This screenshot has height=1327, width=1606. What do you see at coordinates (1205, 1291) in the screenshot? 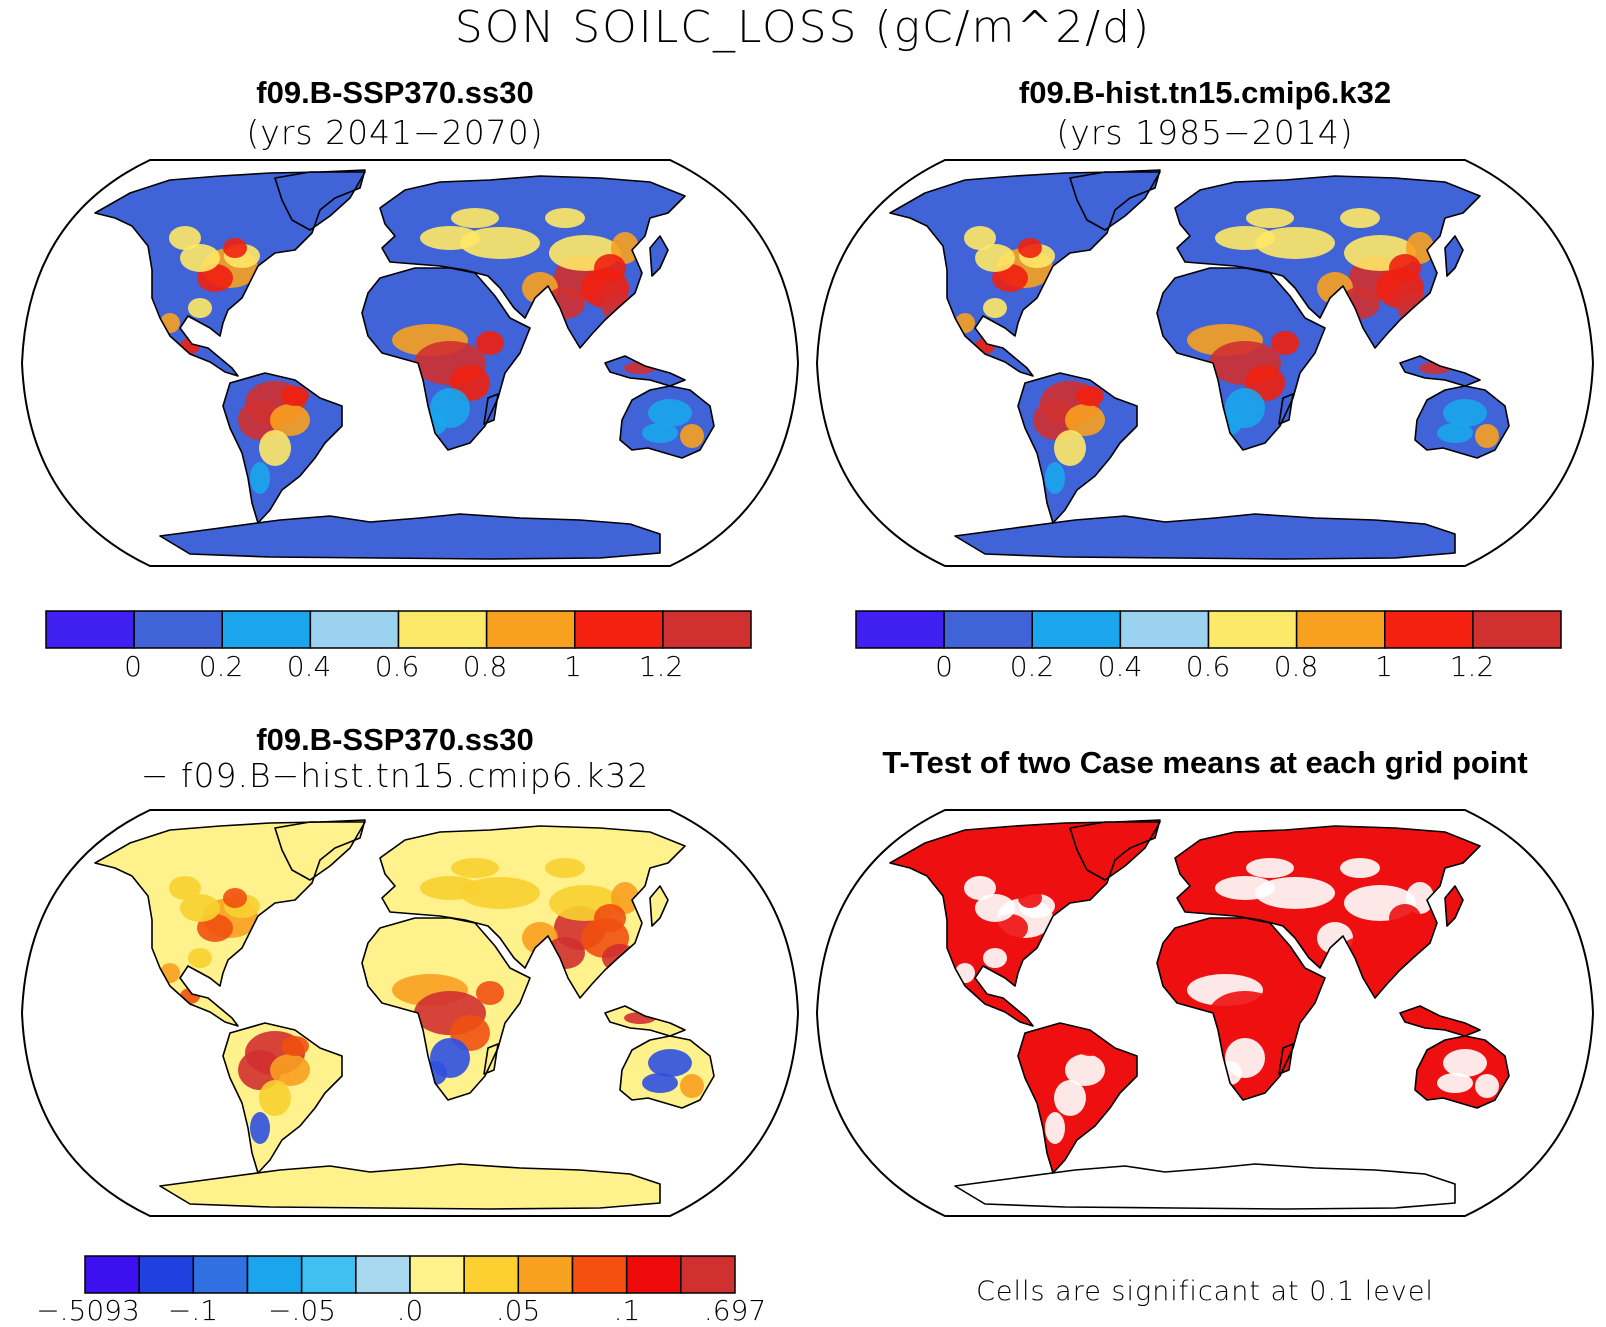
I see `significance-note: Cells are significant at 0.1 level` at bounding box center [1205, 1291].